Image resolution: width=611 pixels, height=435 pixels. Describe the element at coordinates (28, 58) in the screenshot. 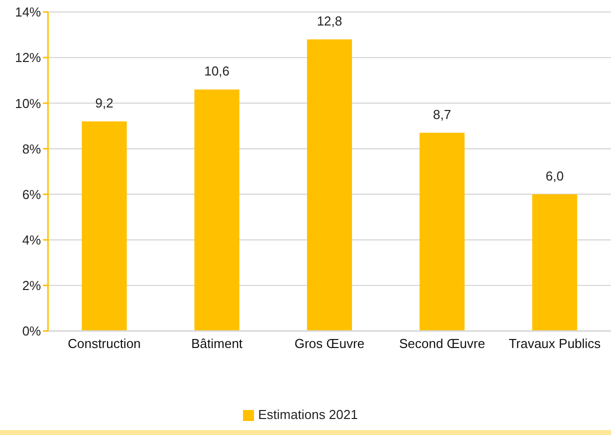

I see `y-tick-label: 12%` at that location.